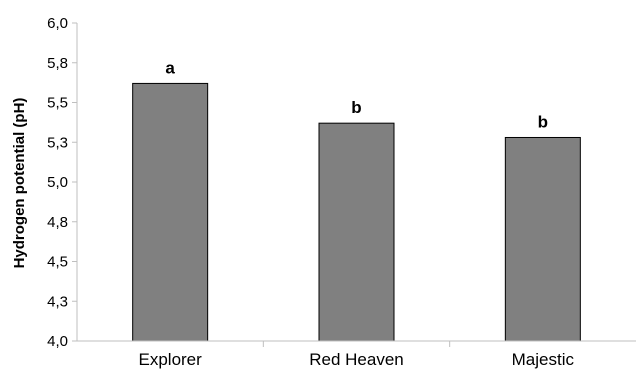  I want to click on y-tick-label: 5,0, so click(57, 182).